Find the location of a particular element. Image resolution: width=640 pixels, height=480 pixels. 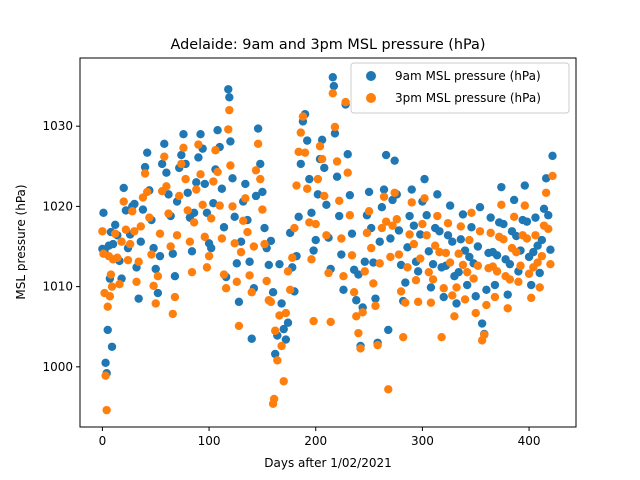

chart-title: Adelaide: 9am and 3pm MSL pressure (hPa) is located at coordinates (328, 45).